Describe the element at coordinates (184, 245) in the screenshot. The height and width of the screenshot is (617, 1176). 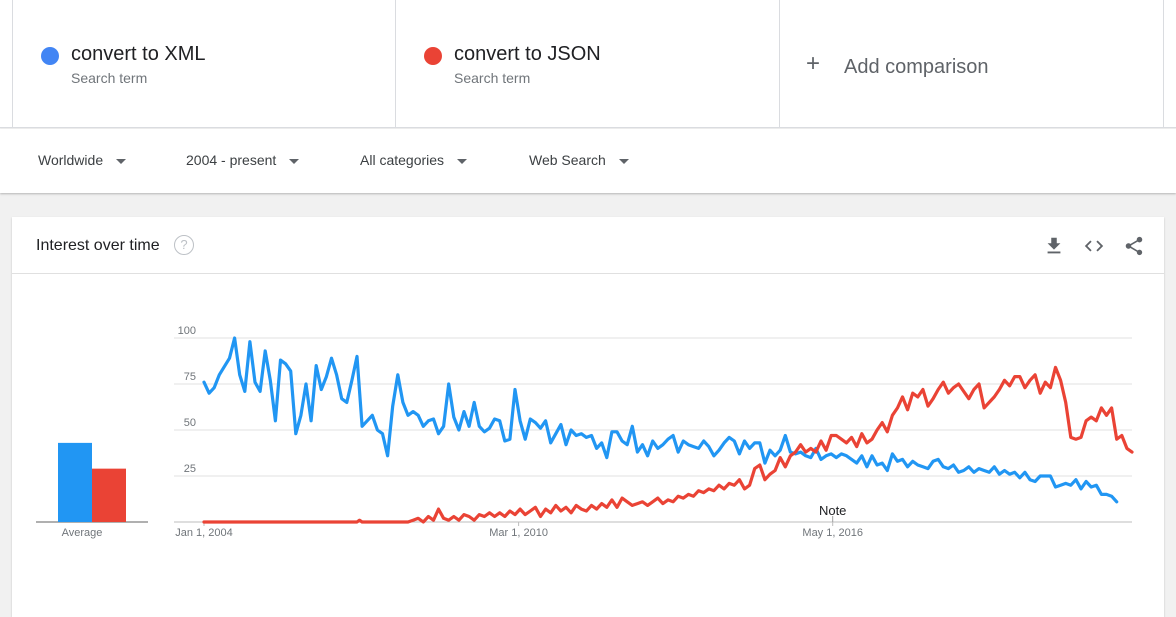
I see `help-icon: ?` at that location.